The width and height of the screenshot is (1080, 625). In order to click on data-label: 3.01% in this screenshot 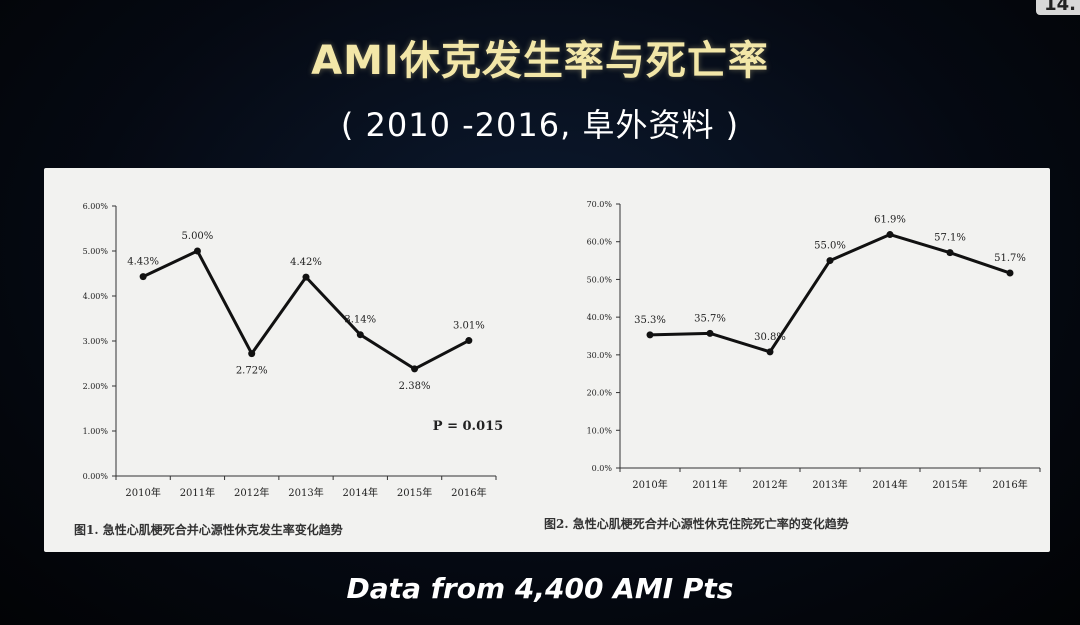, I will do `click(469, 326)`.